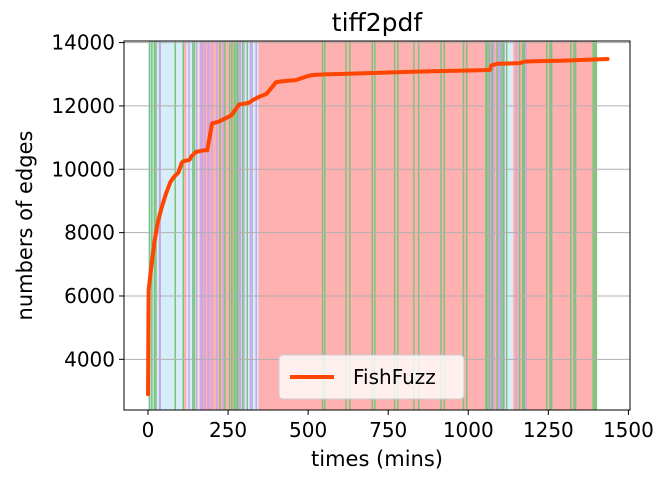 This screenshot has width=658, height=481. What do you see at coordinates (89, 233) in the screenshot?
I see `y-tick-label: 8000` at bounding box center [89, 233].